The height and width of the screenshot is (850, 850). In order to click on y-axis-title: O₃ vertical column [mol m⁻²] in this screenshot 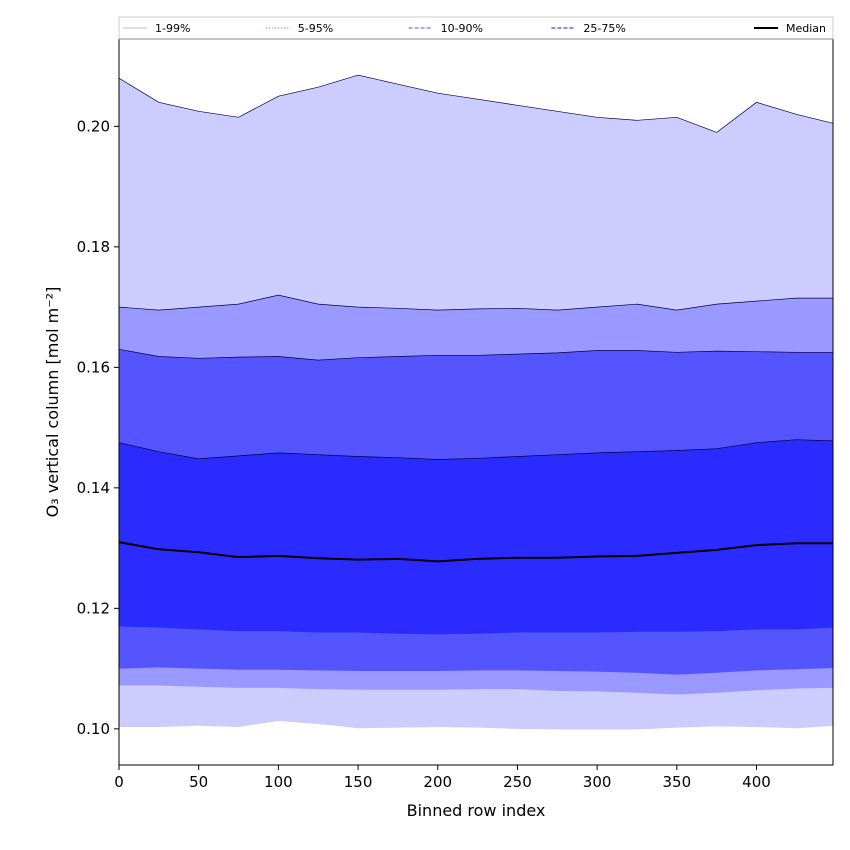, I will do `click(52, 402)`.